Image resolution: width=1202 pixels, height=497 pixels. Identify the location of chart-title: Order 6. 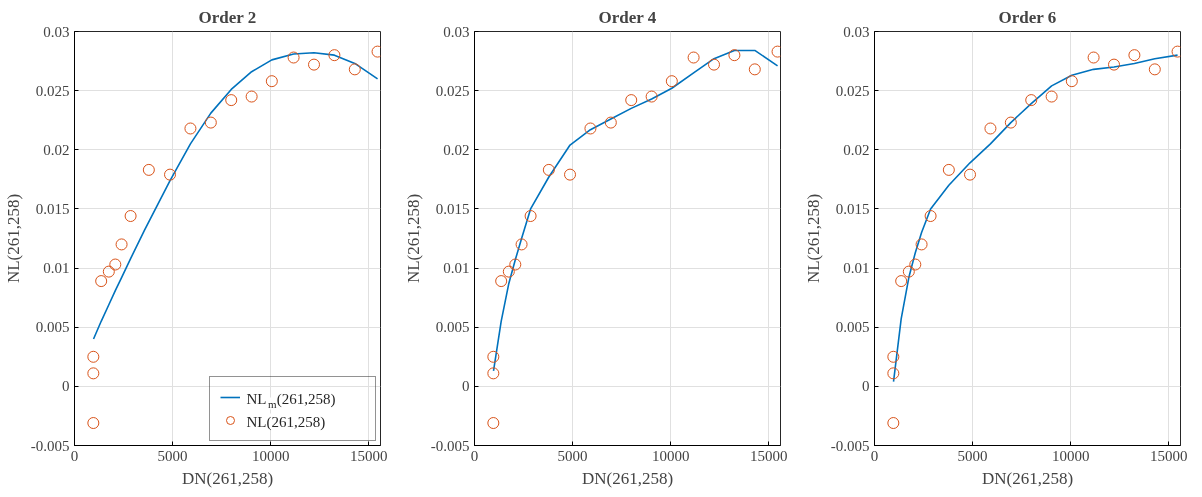
(1027, 17).